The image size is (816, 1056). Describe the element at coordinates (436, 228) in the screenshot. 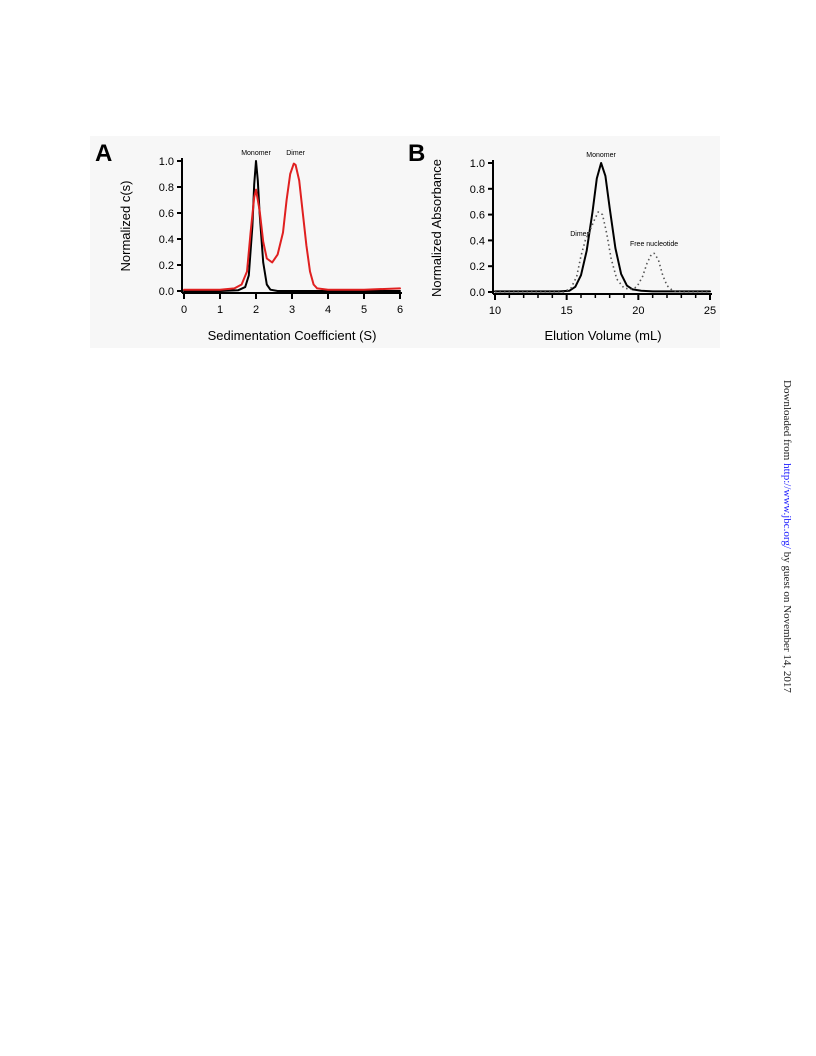

I see `chart-b-ylabel: Normalized Absorbance` at that location.